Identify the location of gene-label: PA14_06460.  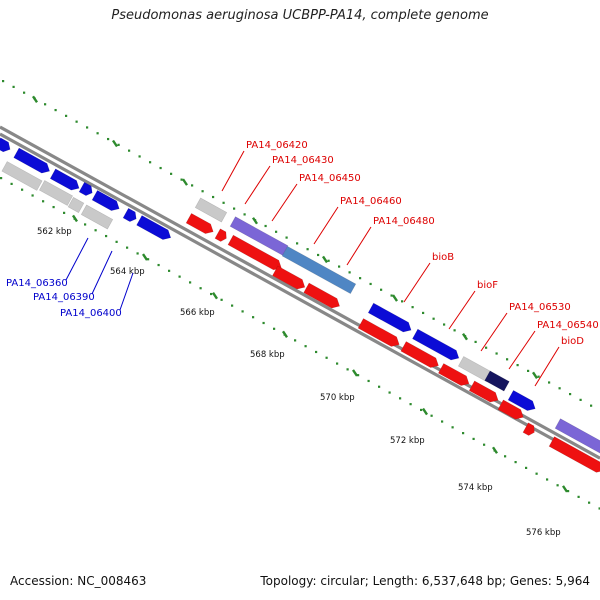
(371, 201).